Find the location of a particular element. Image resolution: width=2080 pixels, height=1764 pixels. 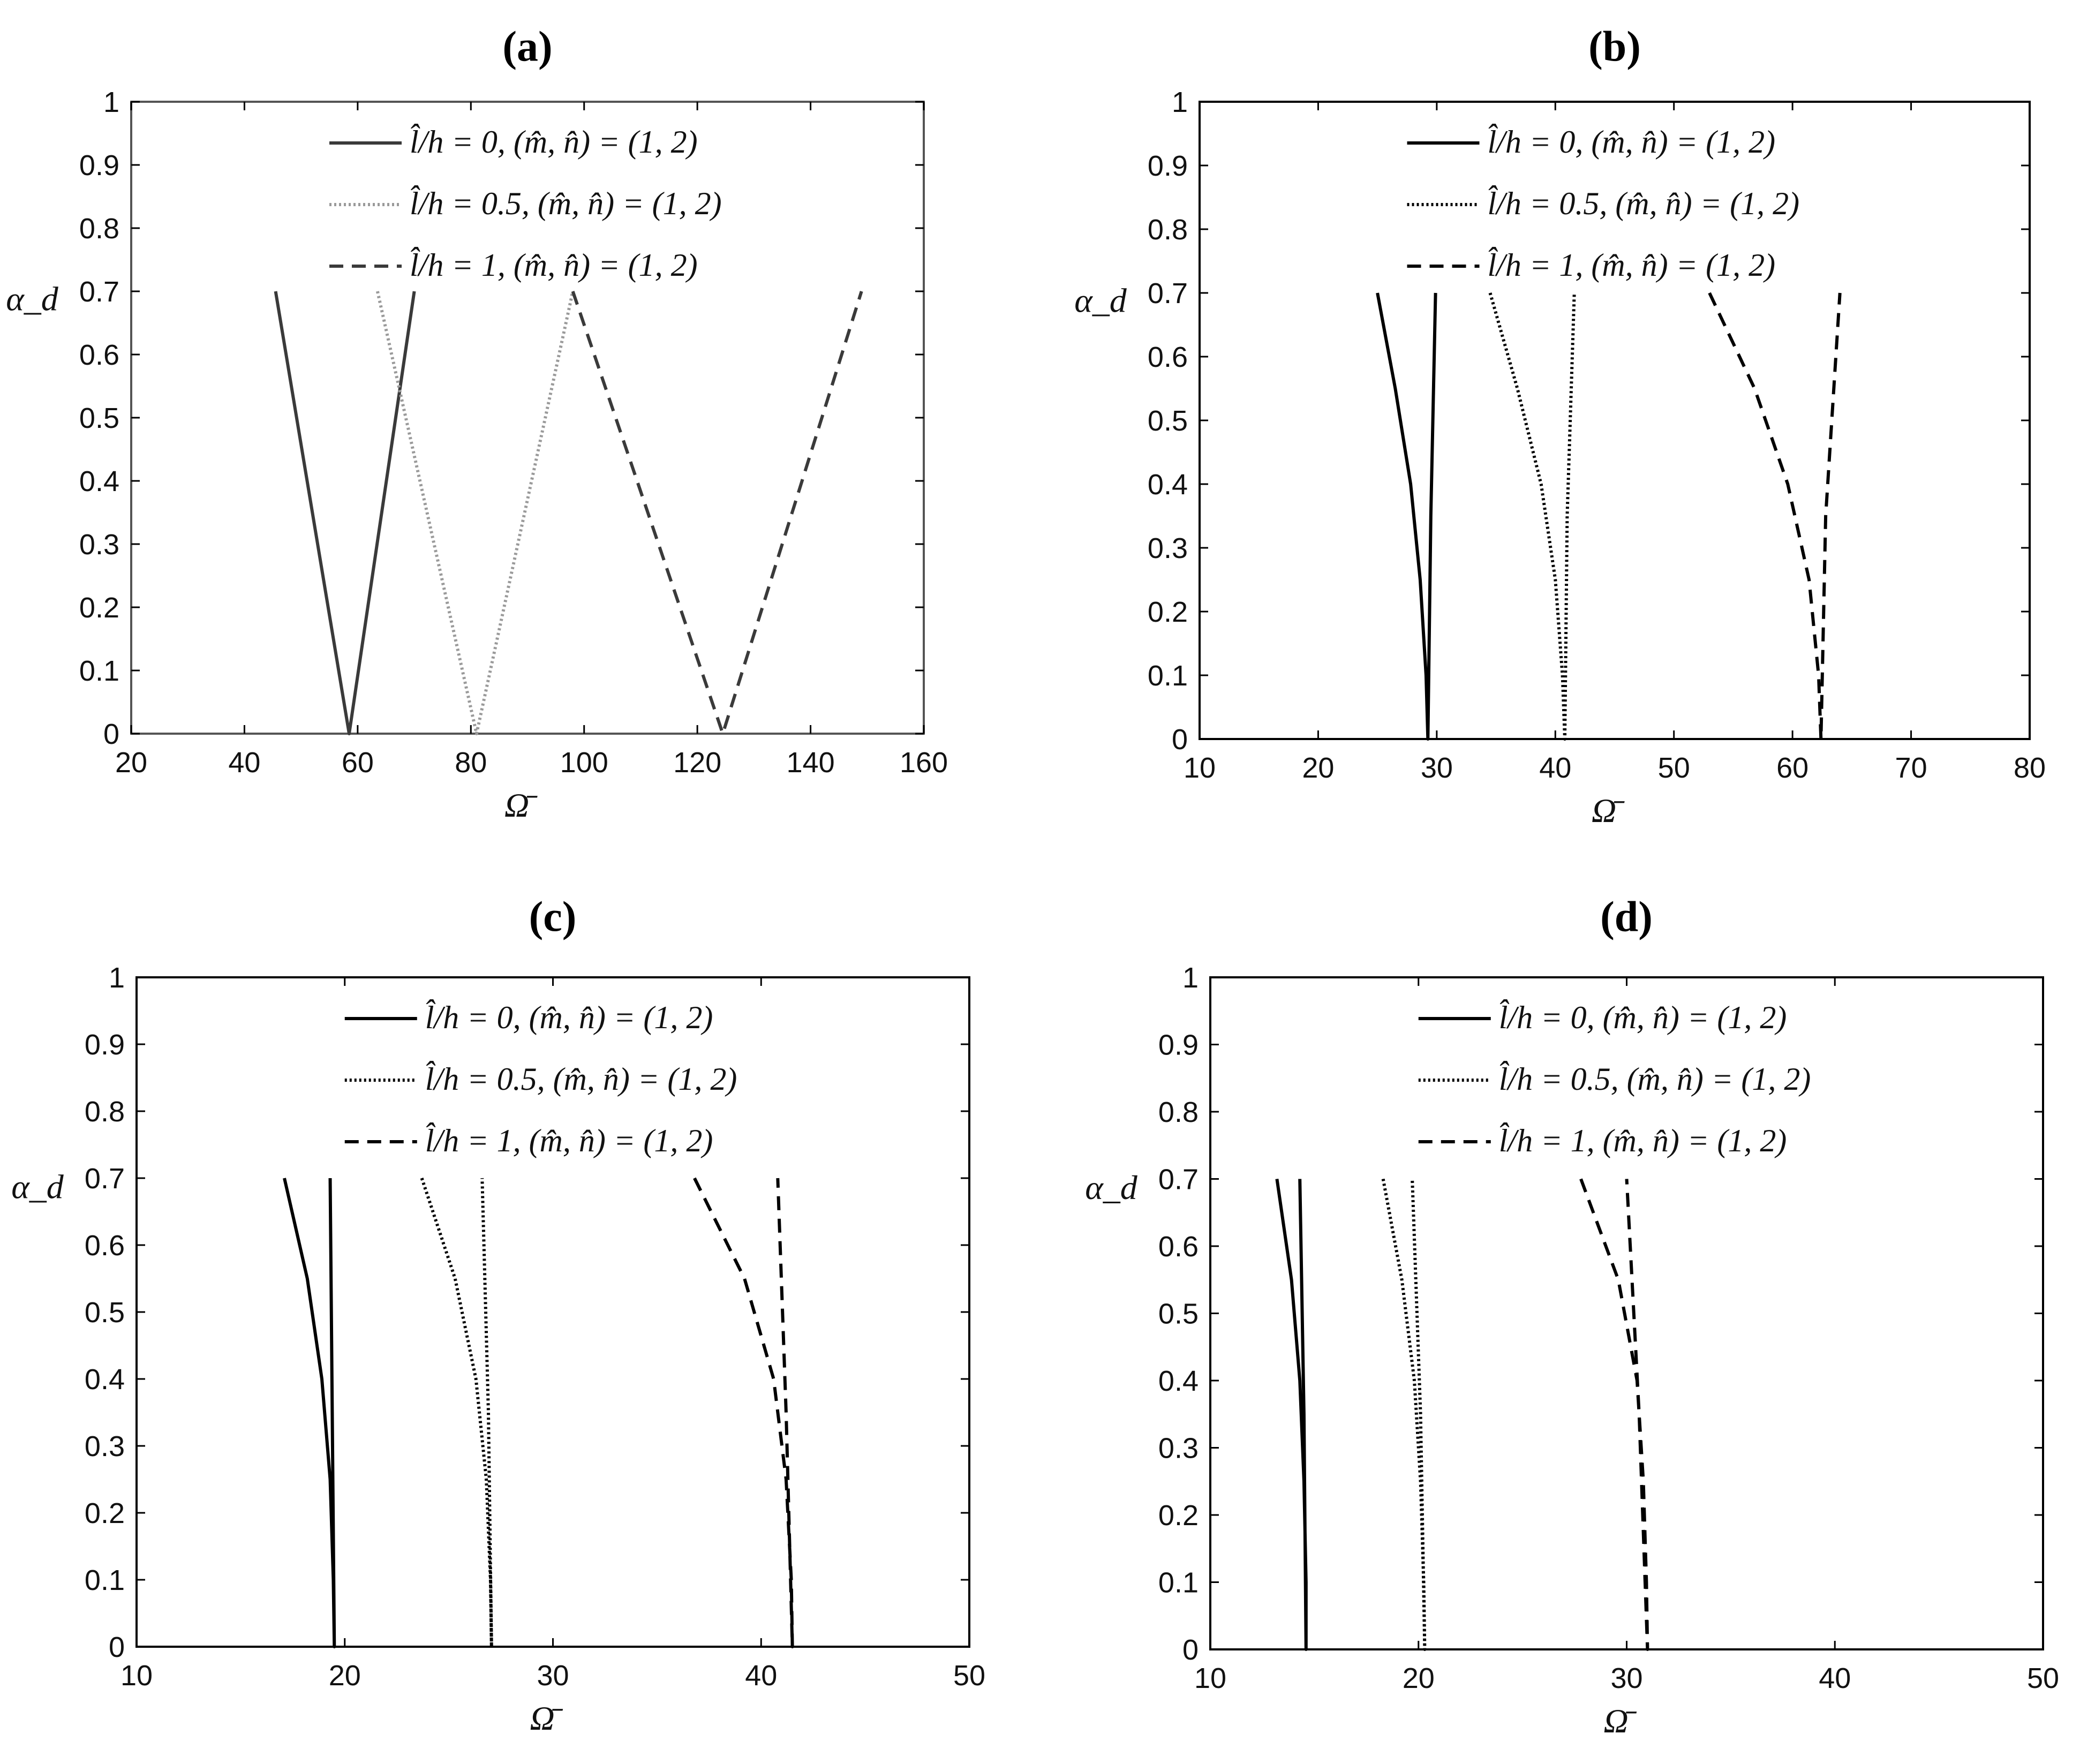

panel-label-c: (c) is located at coordinates (553, 917).